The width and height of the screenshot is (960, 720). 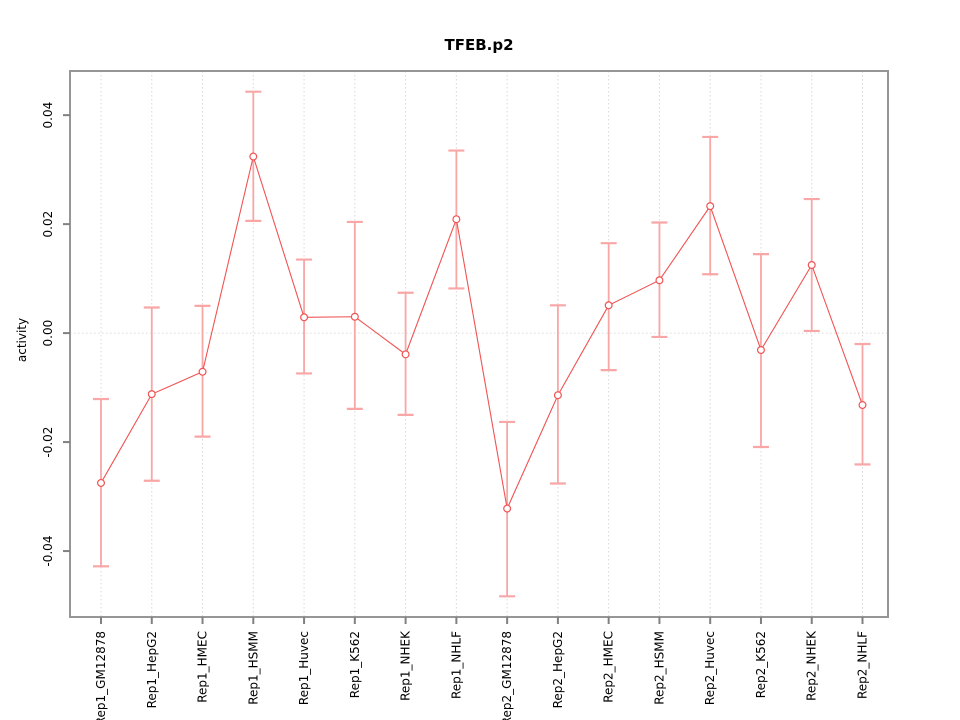 I want to click on x-tick-label: Rep2_HSMM, so click(x=659, y=668).